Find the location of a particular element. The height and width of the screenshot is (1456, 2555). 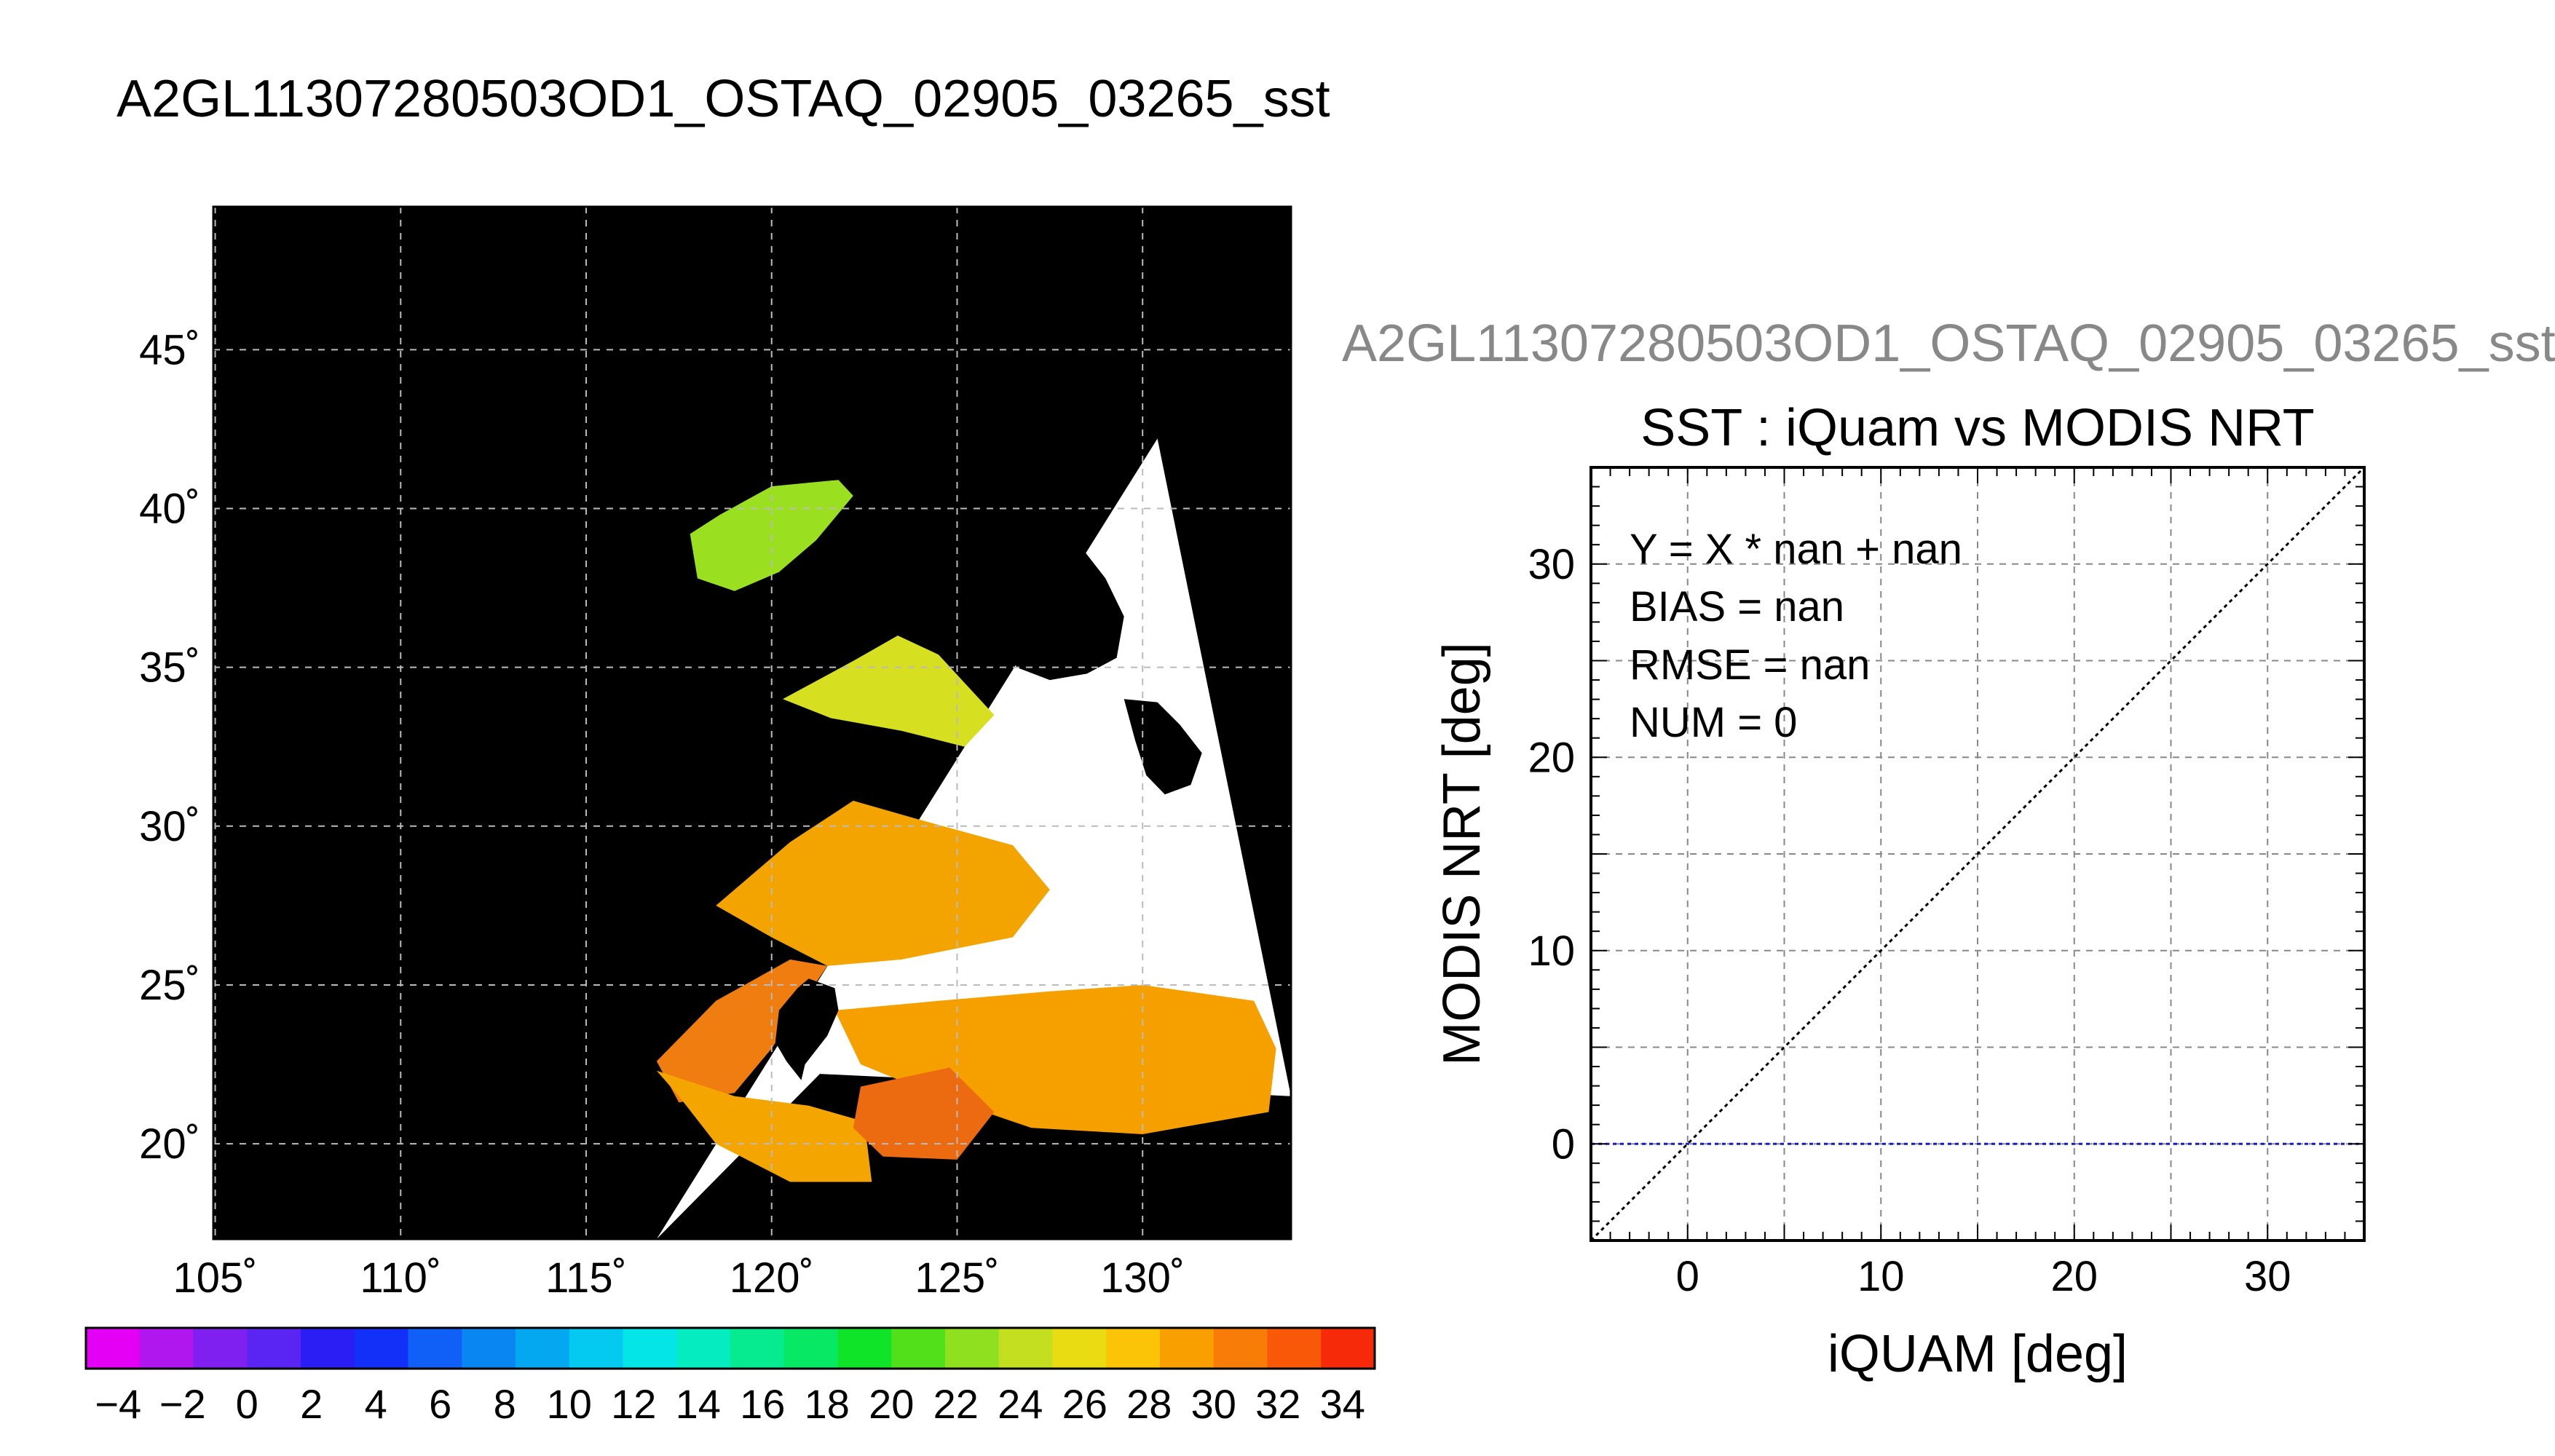

land-luzon is located at coordinates (814, 1215).